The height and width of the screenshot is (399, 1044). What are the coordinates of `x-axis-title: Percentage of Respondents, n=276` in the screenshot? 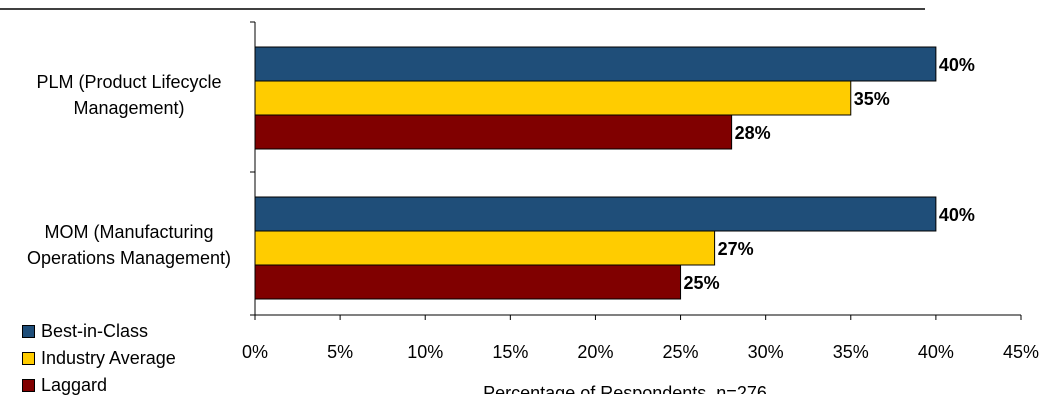 It's located at (625, 388).